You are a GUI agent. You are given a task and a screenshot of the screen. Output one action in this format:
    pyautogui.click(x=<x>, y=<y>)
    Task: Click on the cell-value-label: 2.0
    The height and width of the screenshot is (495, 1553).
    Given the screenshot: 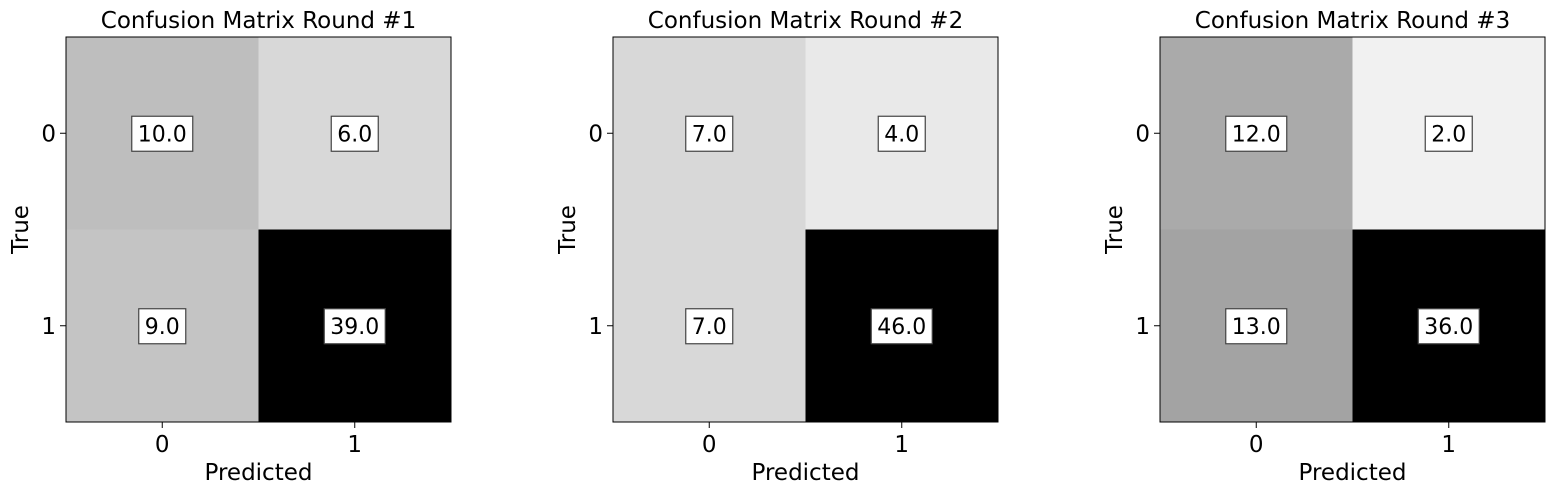 What is the action you would take?
    pyautogui.click(x=1448, y=134)
    